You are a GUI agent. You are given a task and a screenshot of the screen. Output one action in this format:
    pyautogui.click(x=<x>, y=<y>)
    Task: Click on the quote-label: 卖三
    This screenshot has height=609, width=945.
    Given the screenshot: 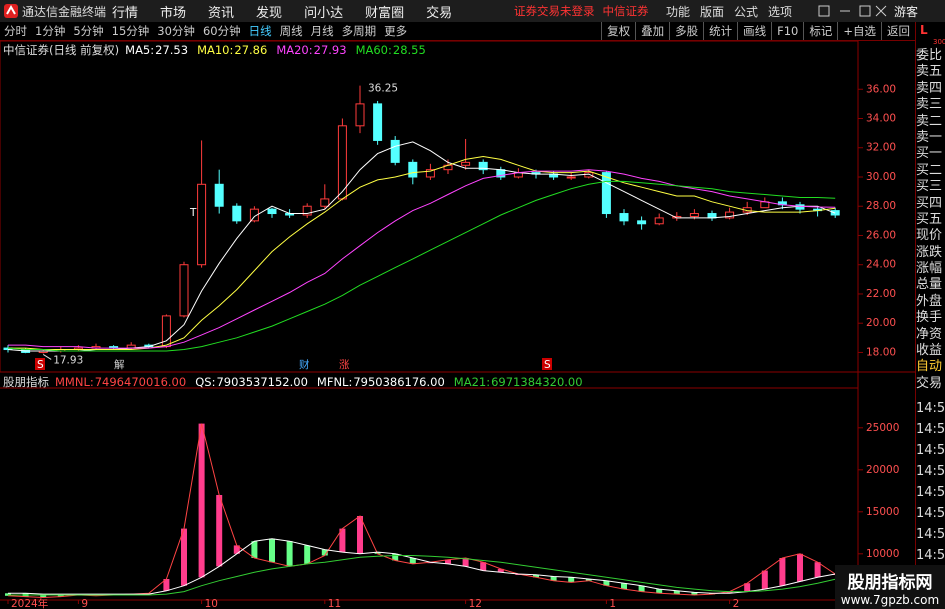 What is the action you would take?
    pyautogui.click(x=929, y=105)
    